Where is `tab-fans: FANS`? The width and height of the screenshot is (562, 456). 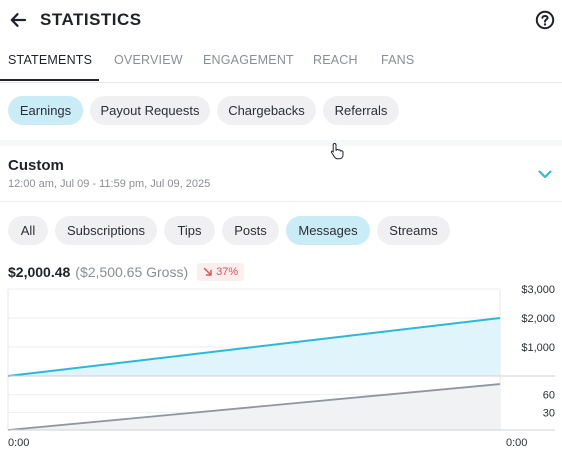
tab-fans: FANS is located at coordinates (398, 60).